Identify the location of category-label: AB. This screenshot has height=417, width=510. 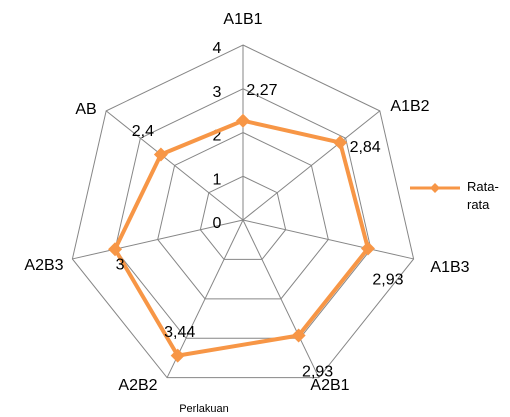
(85, 109).